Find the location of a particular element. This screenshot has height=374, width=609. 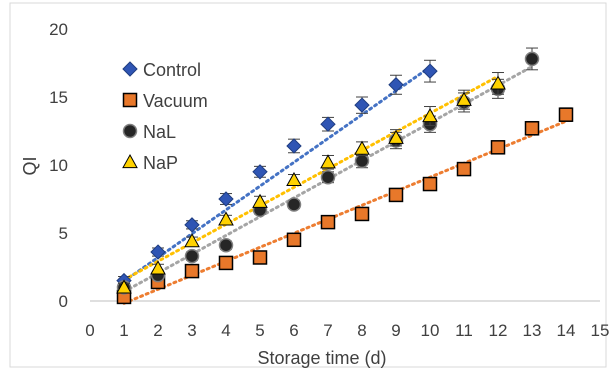

y-axis-label: QI is located at coordinates (30, 165).